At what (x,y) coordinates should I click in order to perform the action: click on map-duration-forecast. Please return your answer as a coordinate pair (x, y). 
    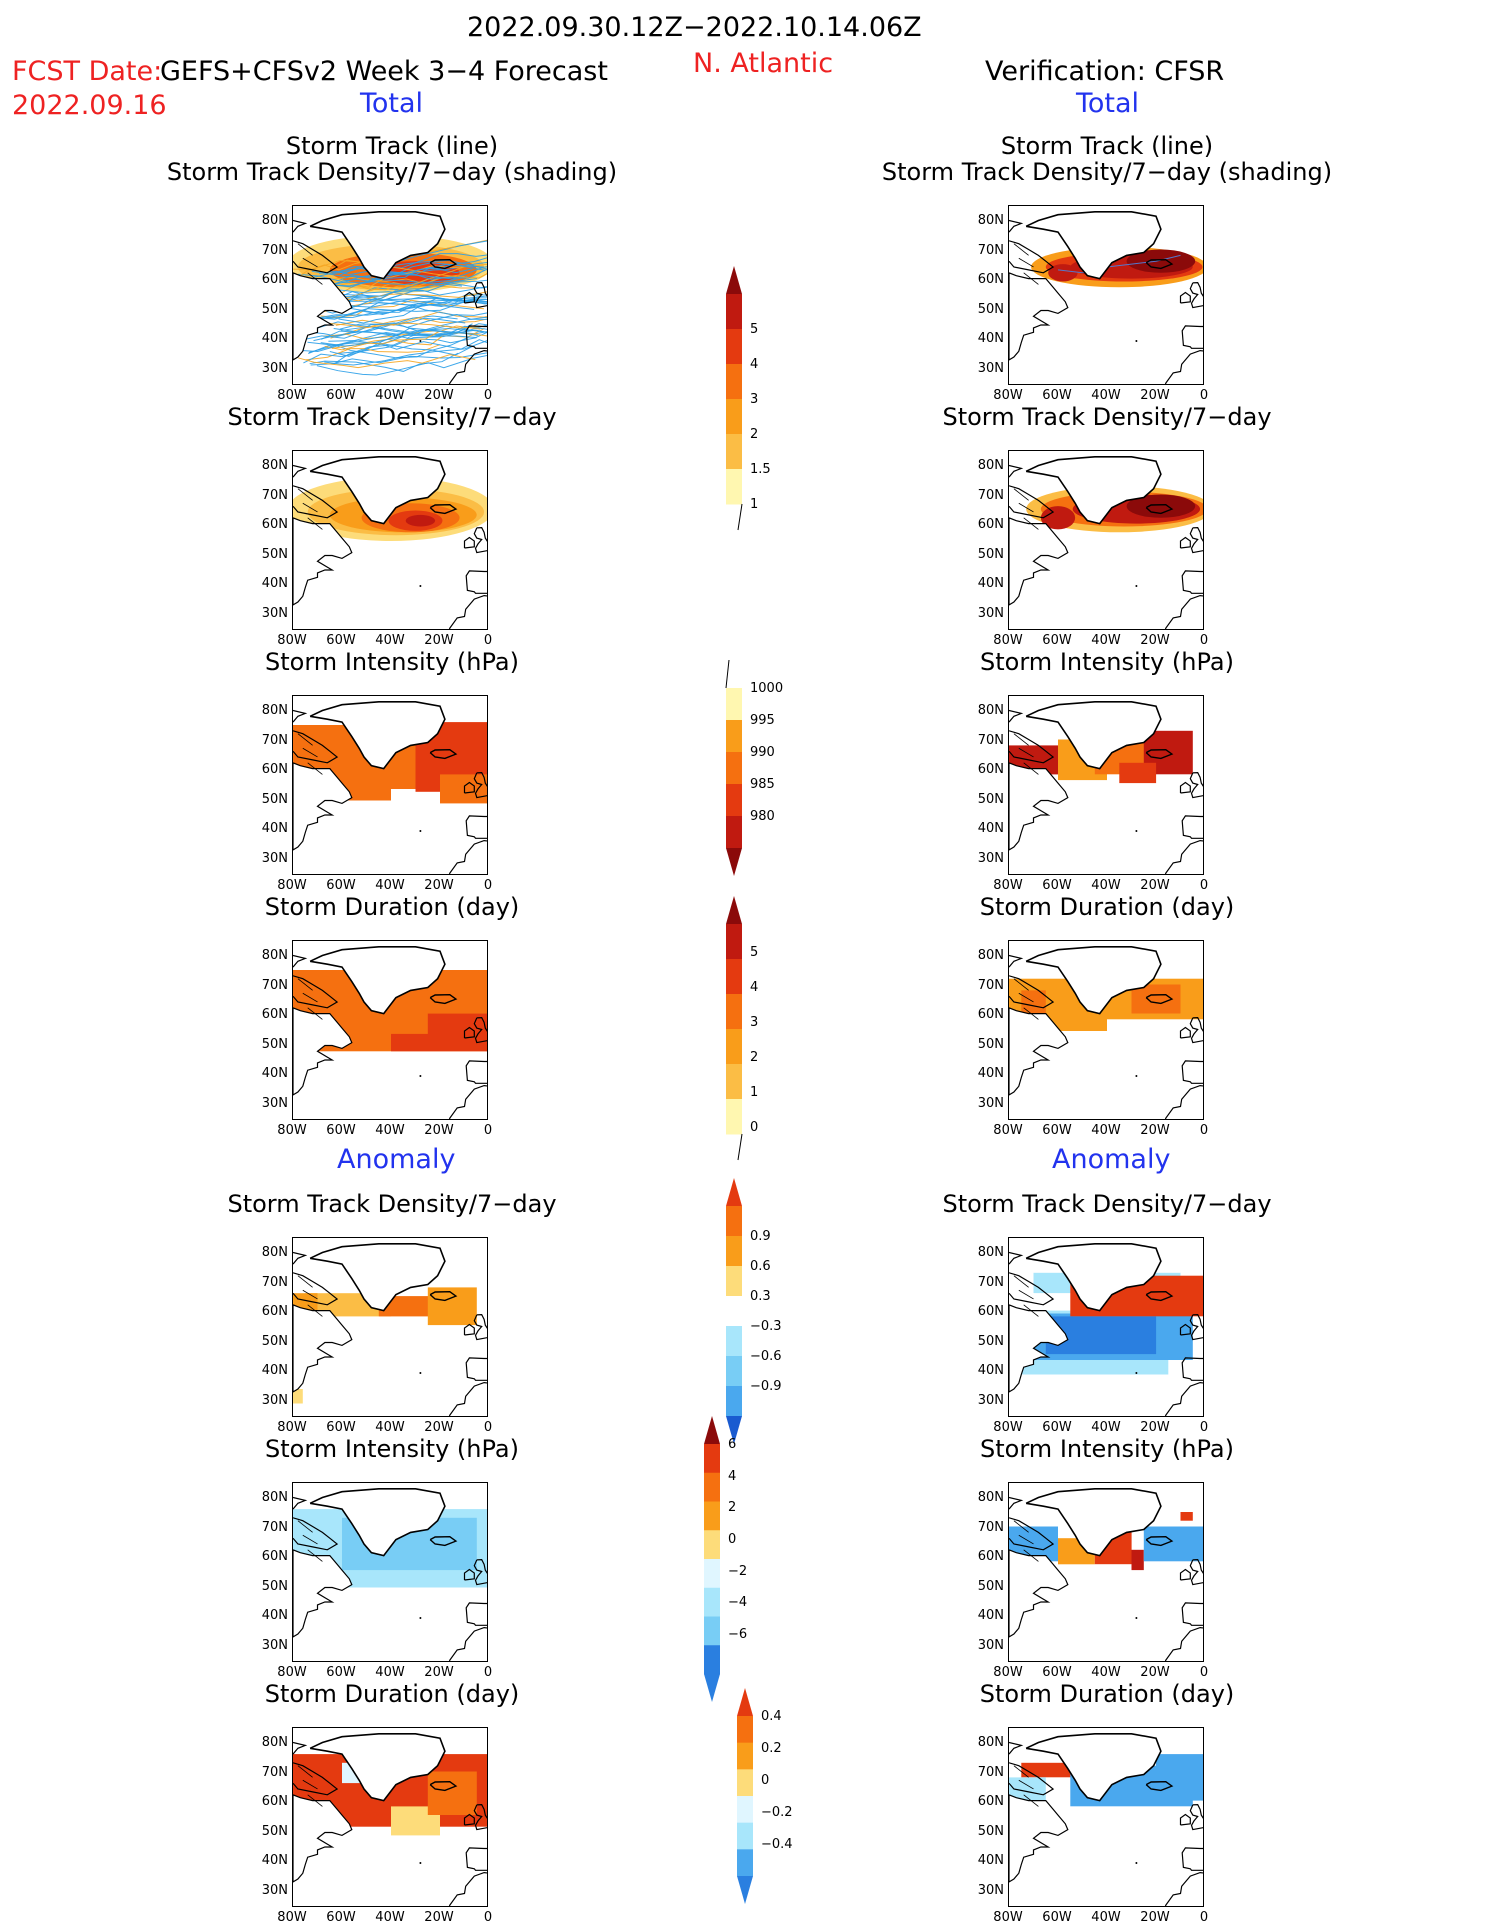
    Looking at the image, I should click on (390, 1030).